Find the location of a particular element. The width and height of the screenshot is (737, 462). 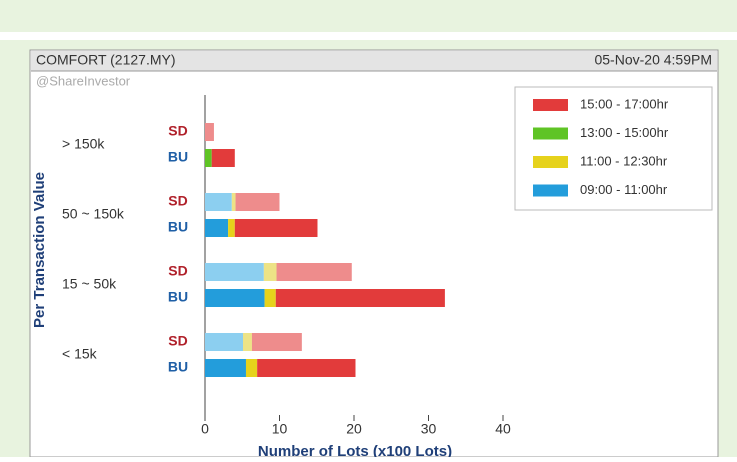

source: @ShareInvestor is located at coordinates (83, 80).